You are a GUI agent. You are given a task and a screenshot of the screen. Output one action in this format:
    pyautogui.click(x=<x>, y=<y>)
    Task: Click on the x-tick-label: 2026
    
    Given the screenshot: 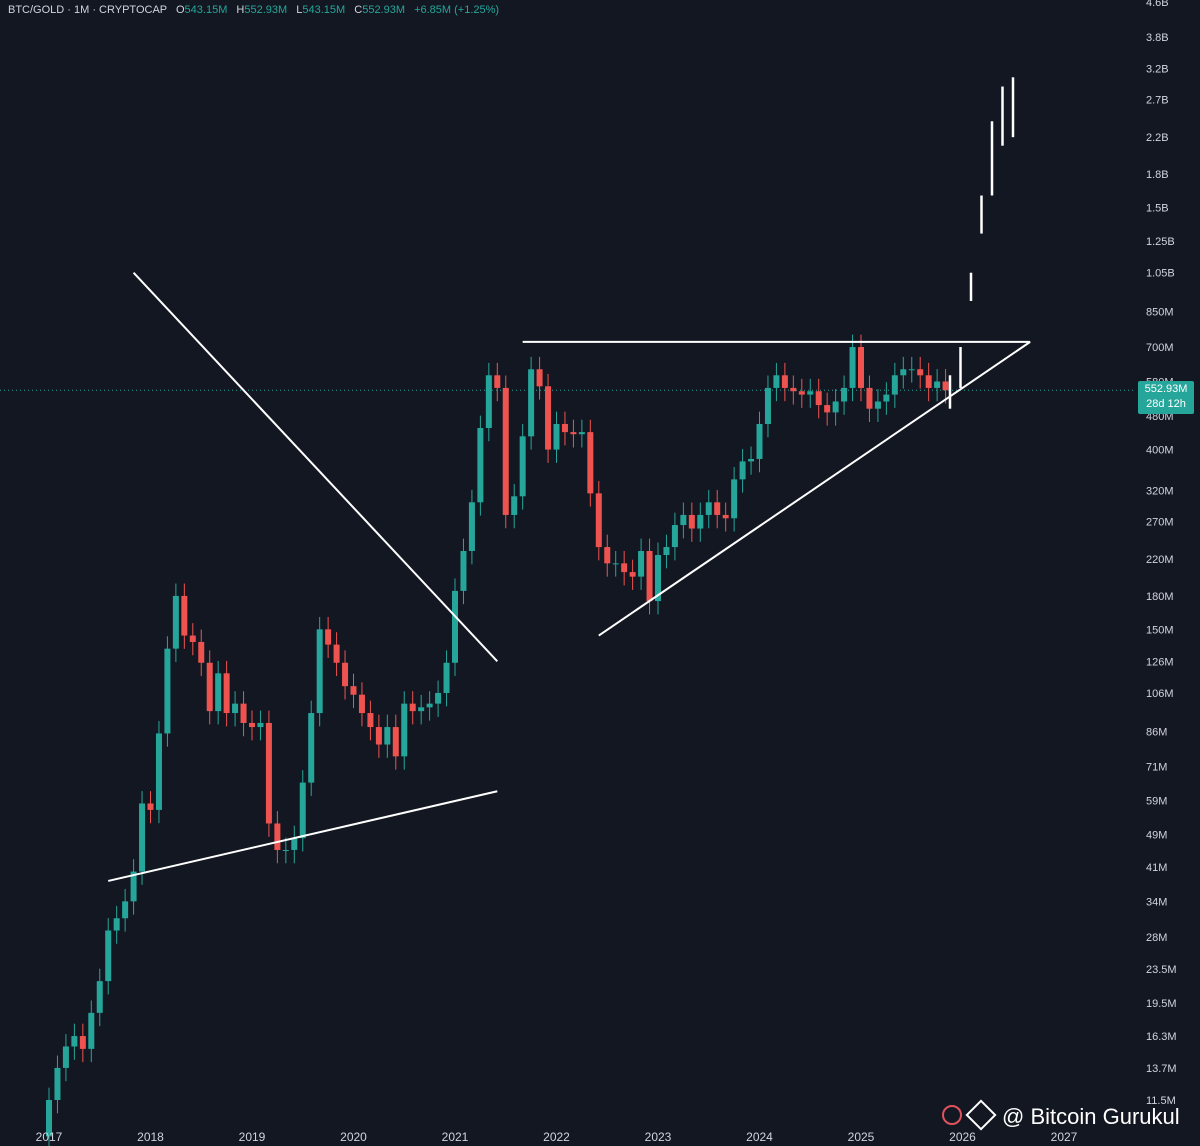 What is the action you would take?
    pyautogui.click(x=962, y=1137)
    